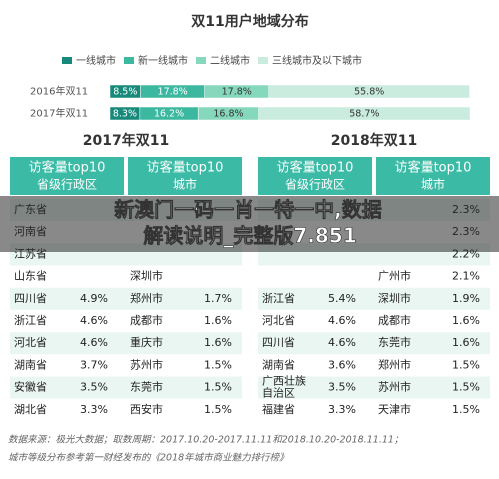  Describe the element at coordinates (228, 114) in the screenshot. I see `value-label: 16.8%` at that location.